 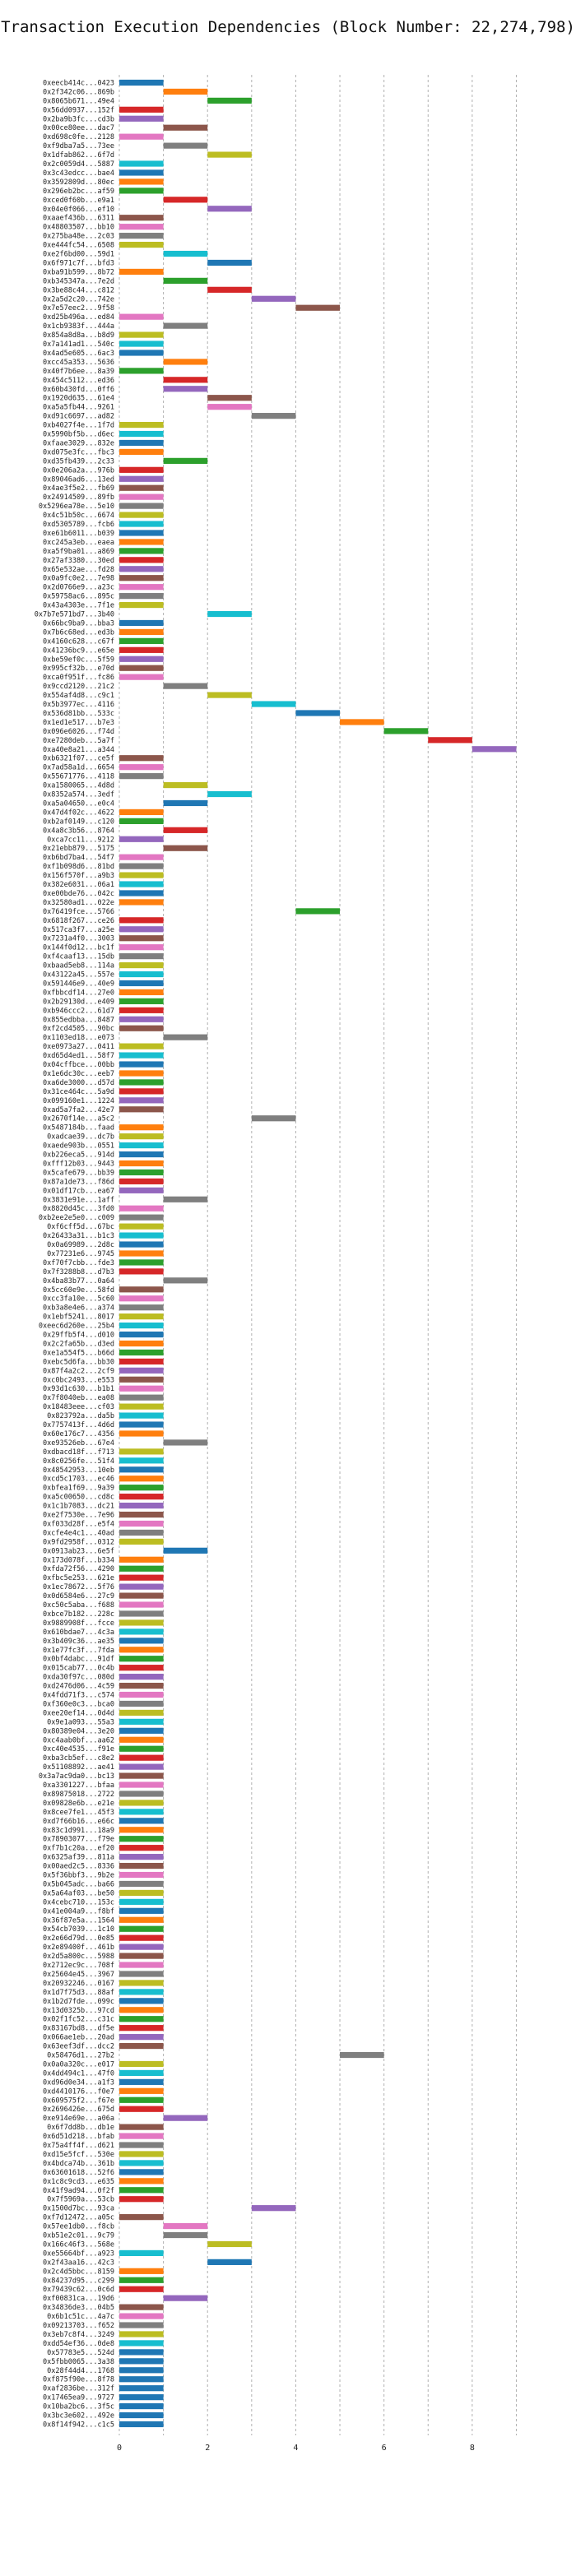 I want to click on category-label-50: 0xe61b6011...b039, so click(x=78, y=534).